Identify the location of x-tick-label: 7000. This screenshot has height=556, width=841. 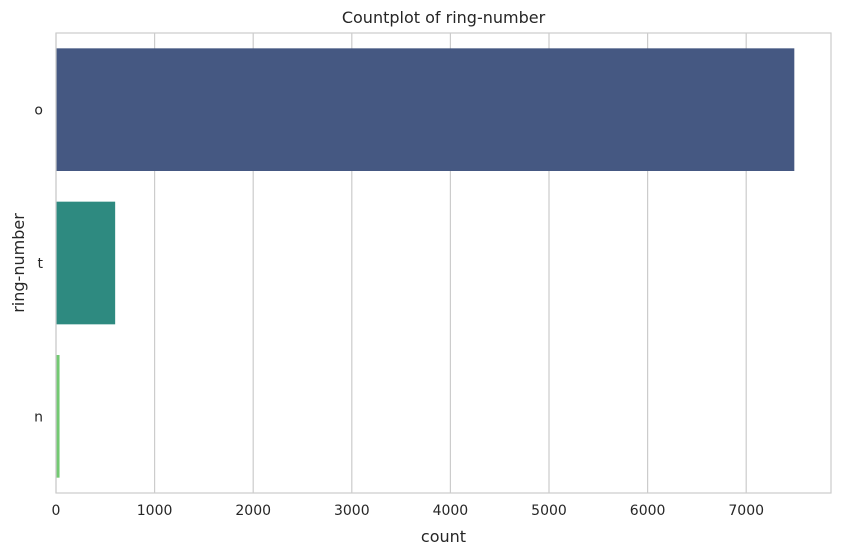
(746, 511).